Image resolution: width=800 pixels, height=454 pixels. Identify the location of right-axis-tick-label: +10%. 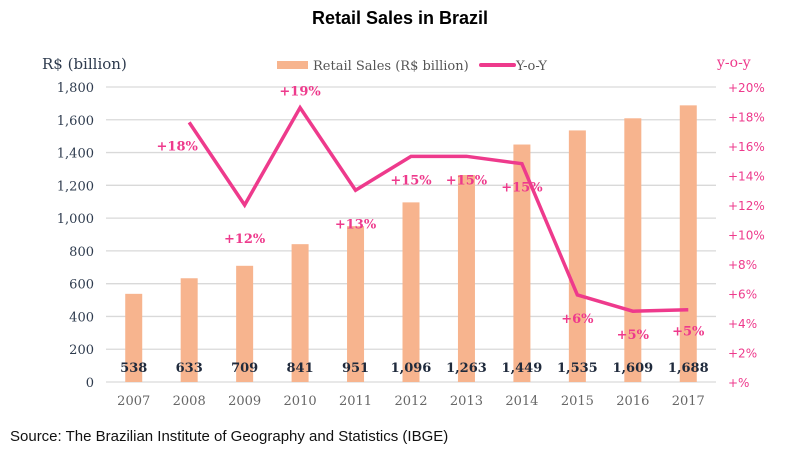
(746, 236).